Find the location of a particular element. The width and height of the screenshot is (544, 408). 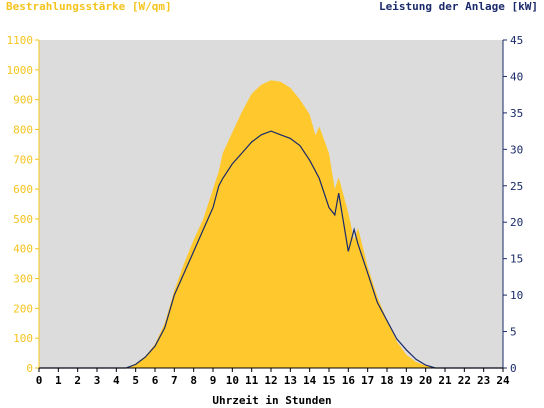

left-tick-label: 500 is located at coordinates (23, 219).